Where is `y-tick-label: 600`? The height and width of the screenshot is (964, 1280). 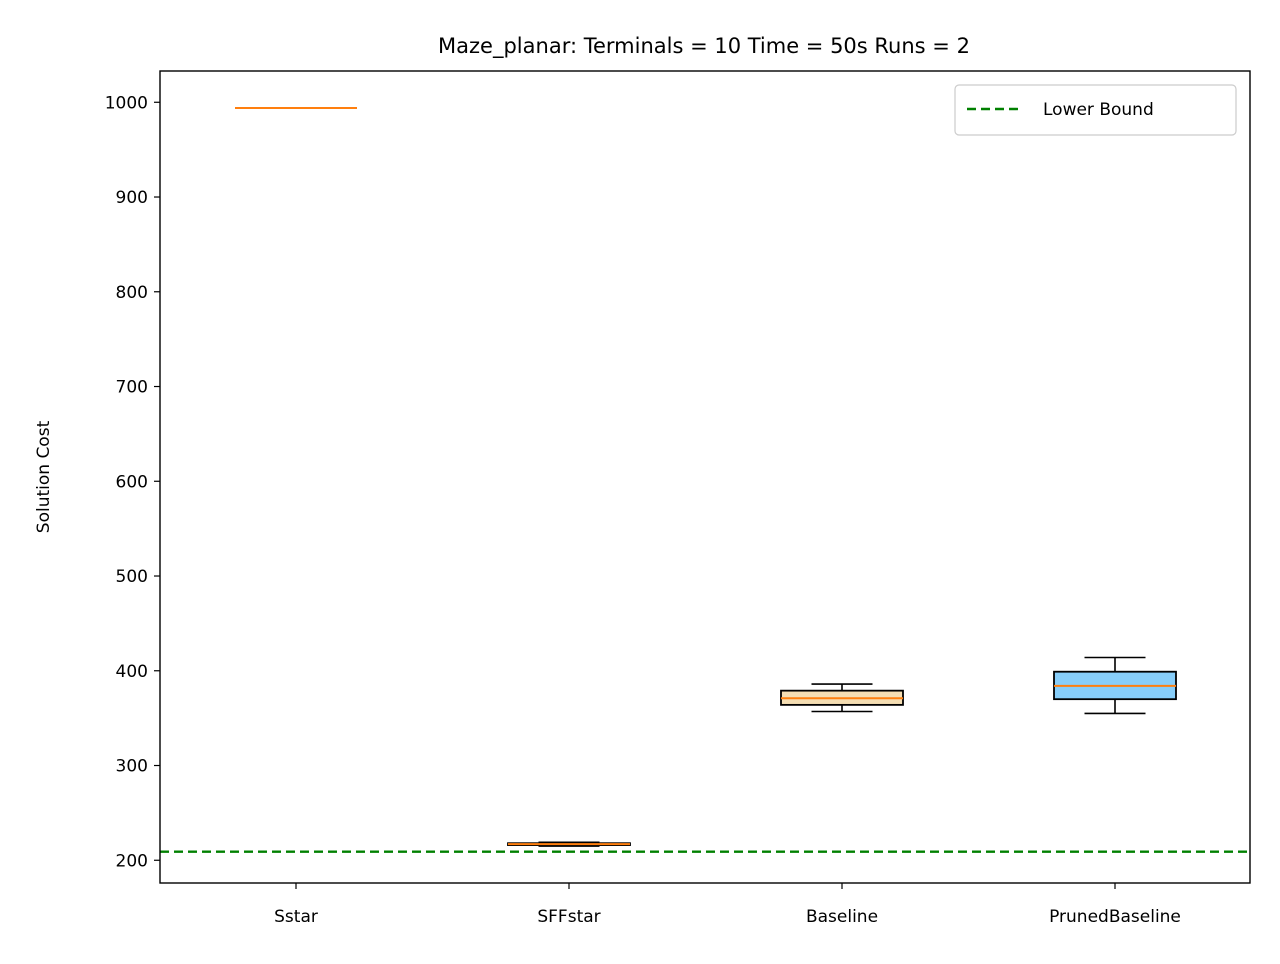
y-tick-label: 600 is located at coordinates (132, 482).